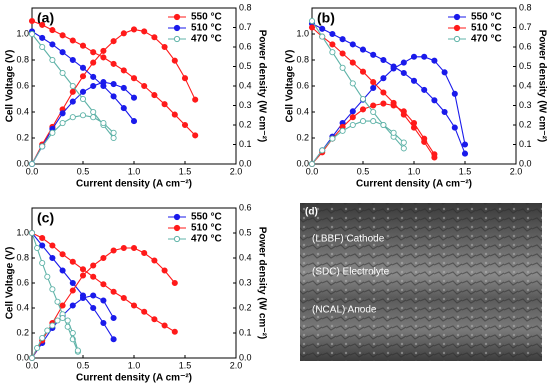 This screenshot has width=550, height=389. Describe the element at coordinates (236, 171) in the screenshot. I see `x-tick-label: 2.0` at that location.